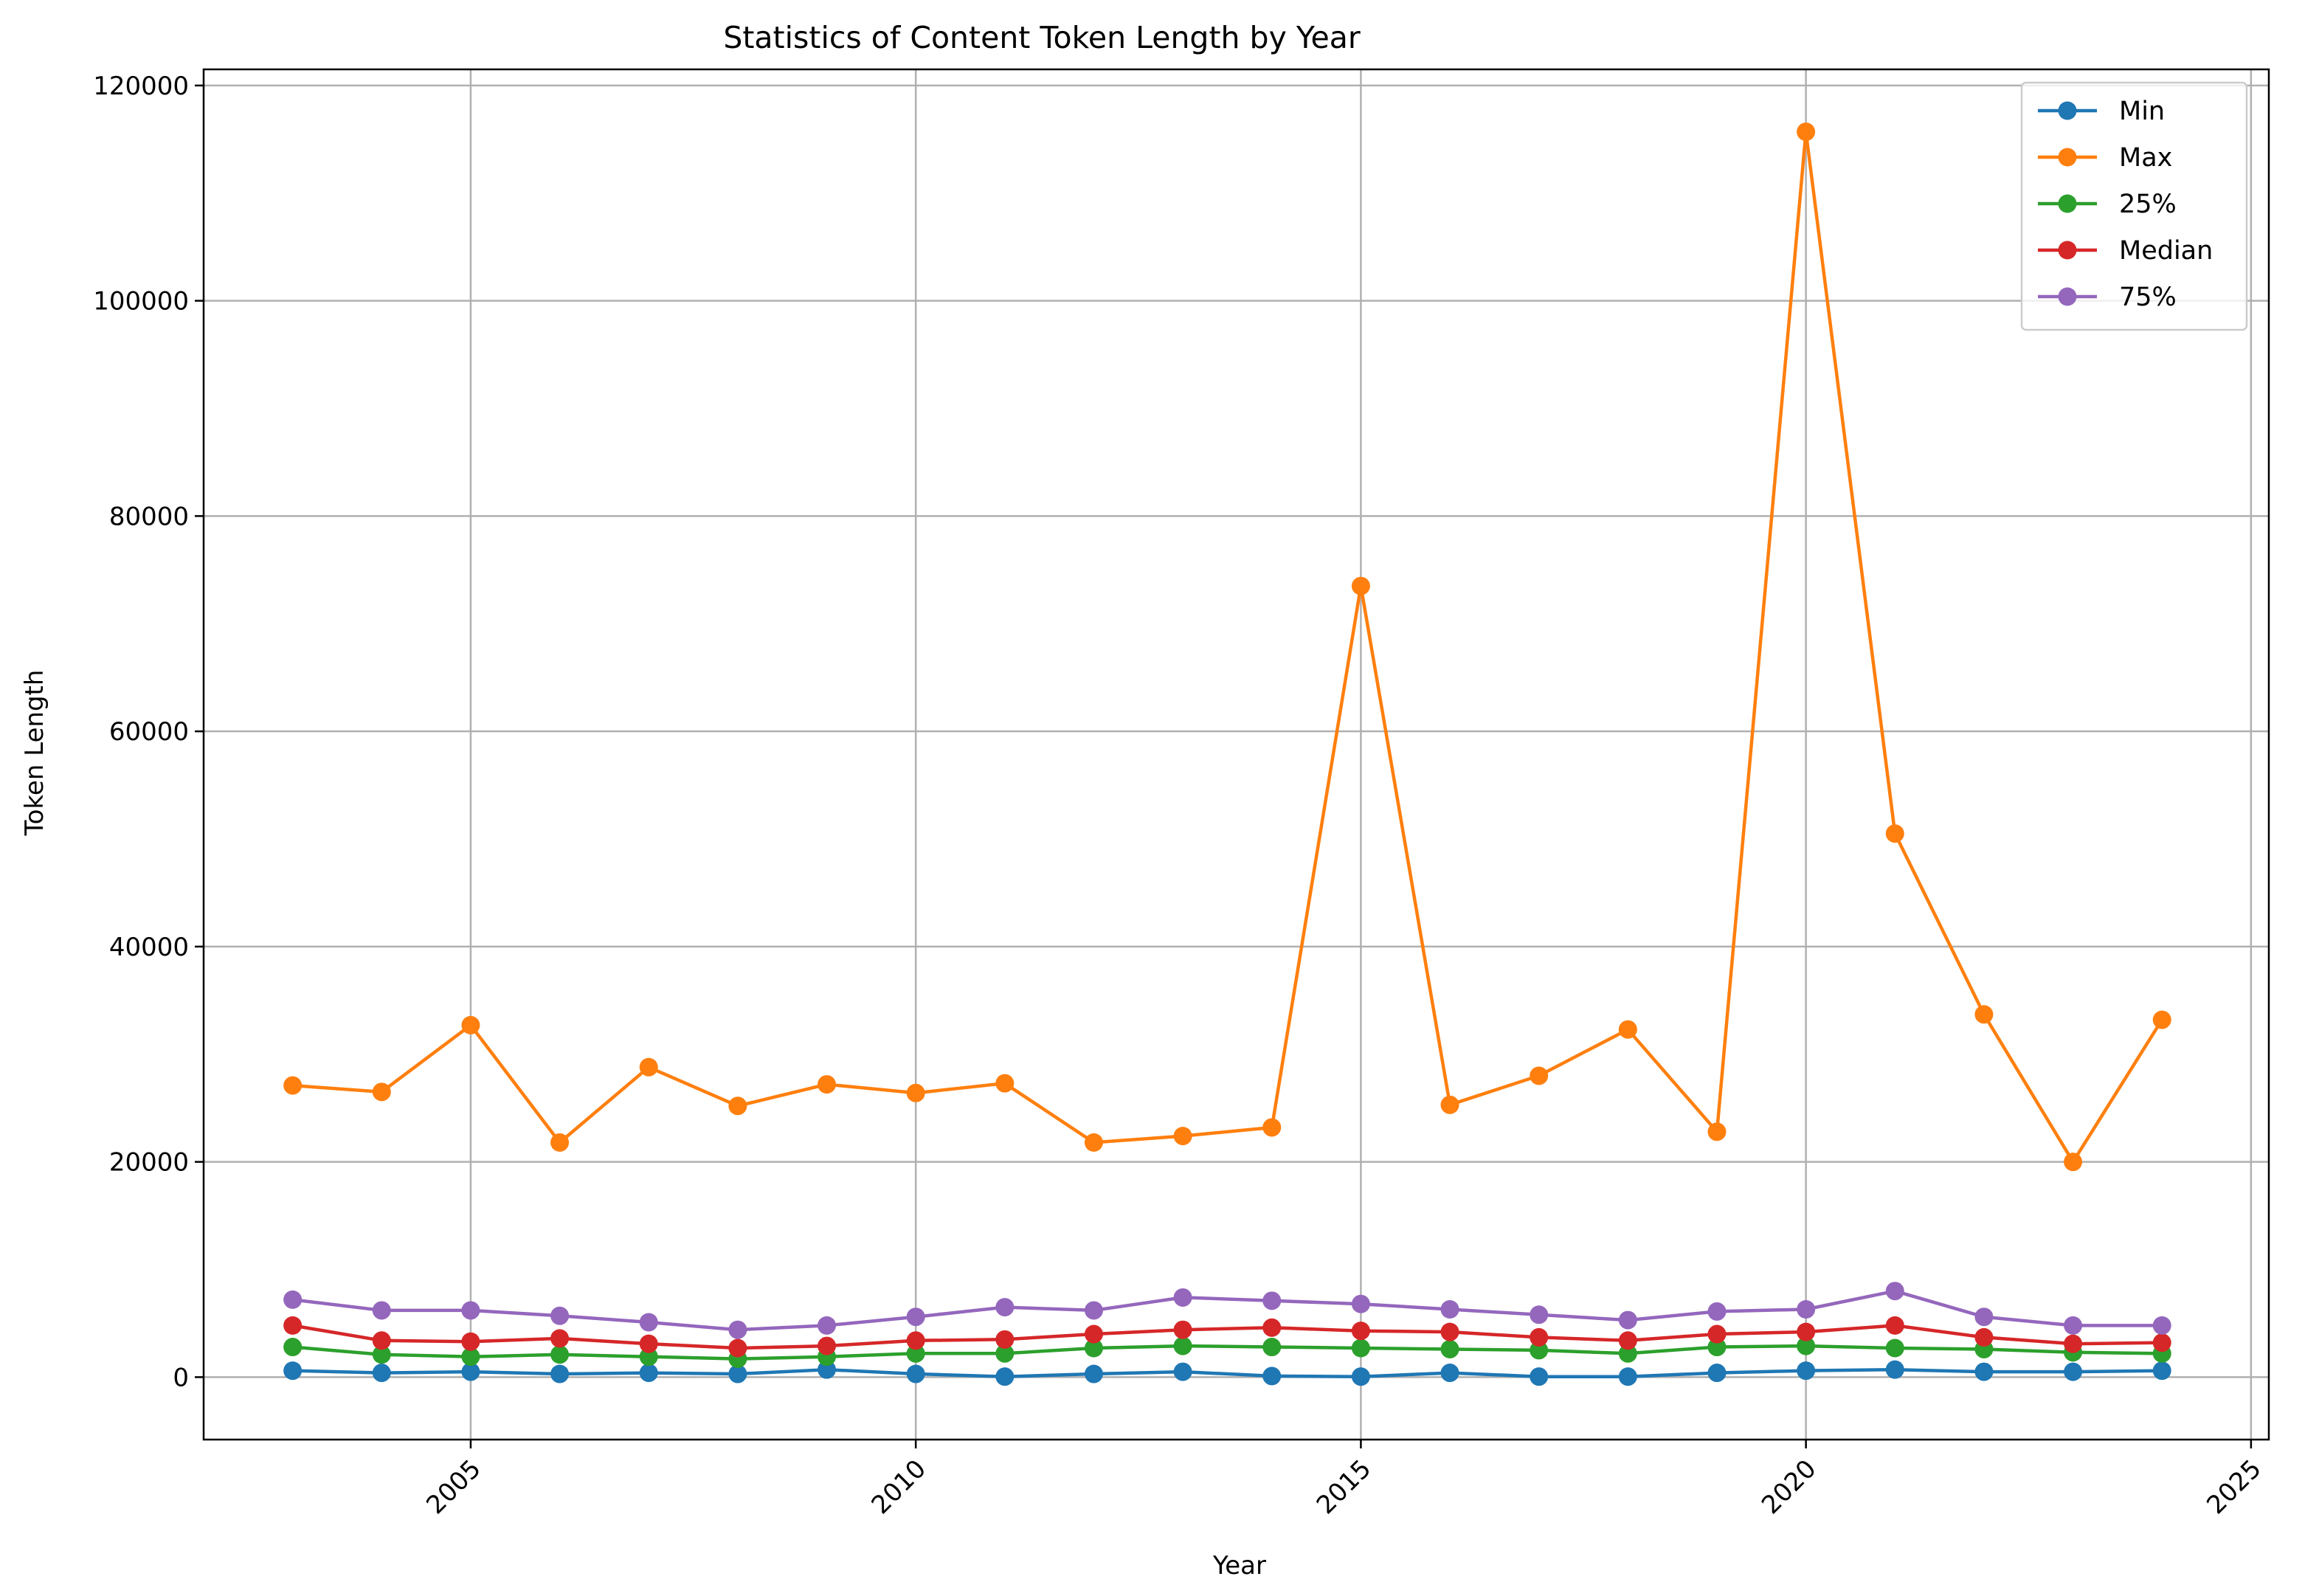  Describe the element at coordinates (1227, 1310) in the screenshot. I see `series-75pct` at that location.